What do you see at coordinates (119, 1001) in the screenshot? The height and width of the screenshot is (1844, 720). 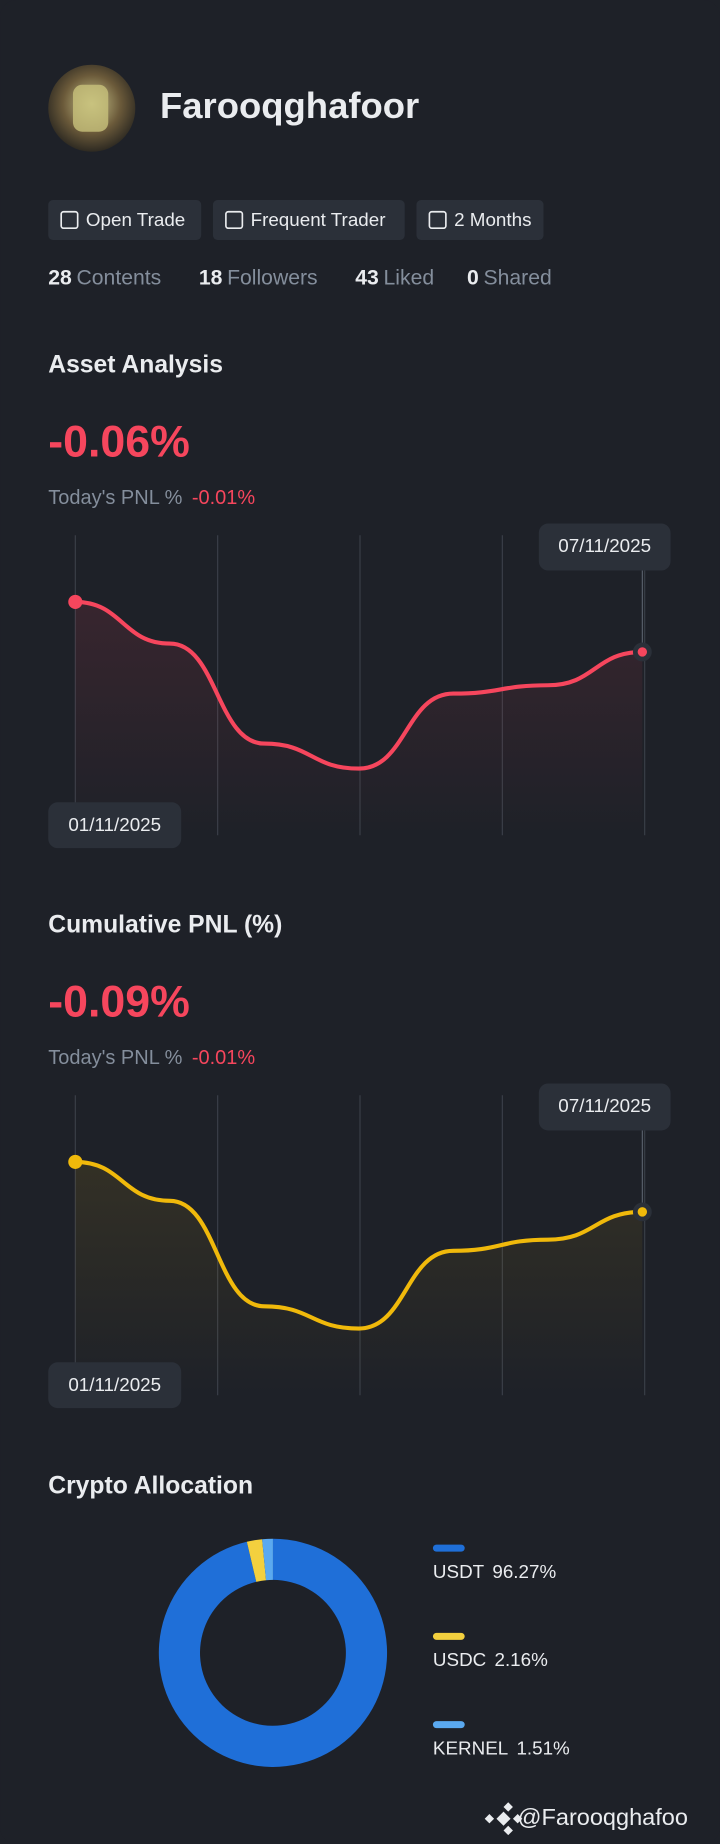 I see `headline-value: -0.09%` at bounding box center [119, 1001].